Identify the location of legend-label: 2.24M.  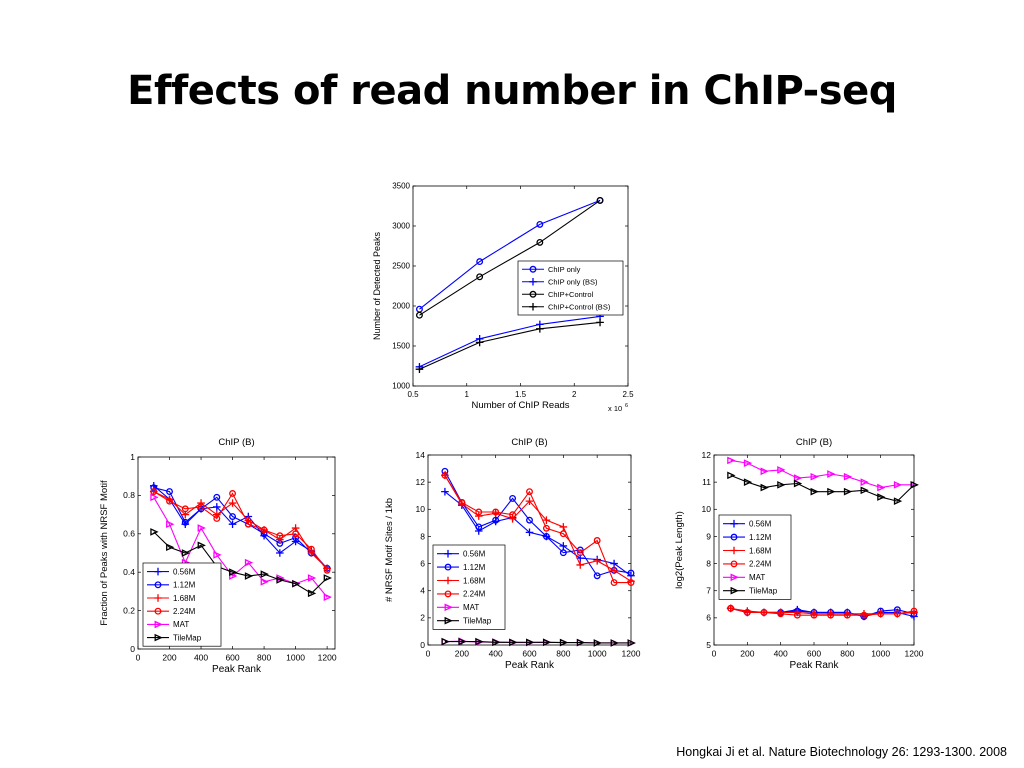
(760, 564).